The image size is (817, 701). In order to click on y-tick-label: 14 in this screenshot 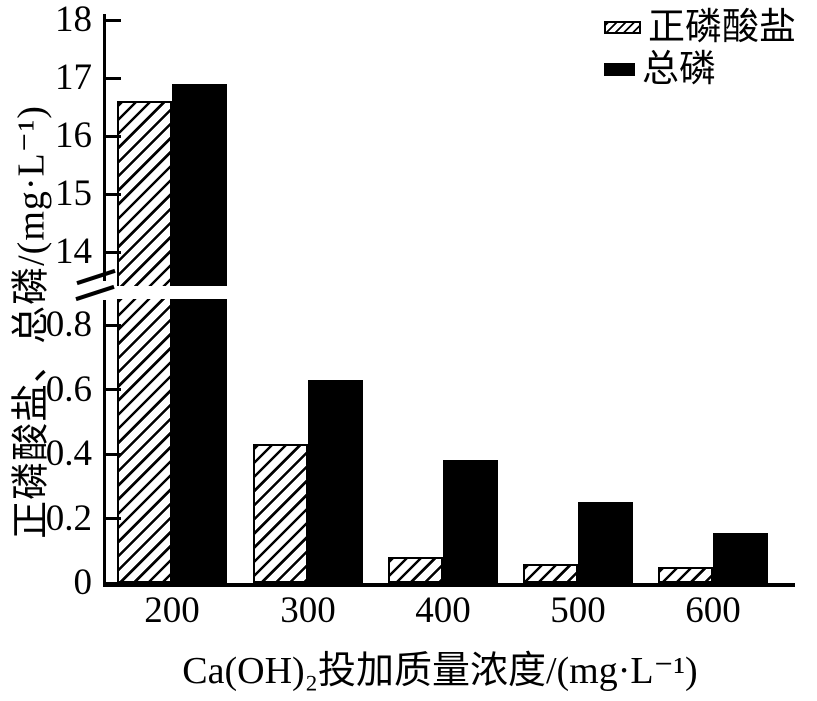, I will do `click(73, 251)`.